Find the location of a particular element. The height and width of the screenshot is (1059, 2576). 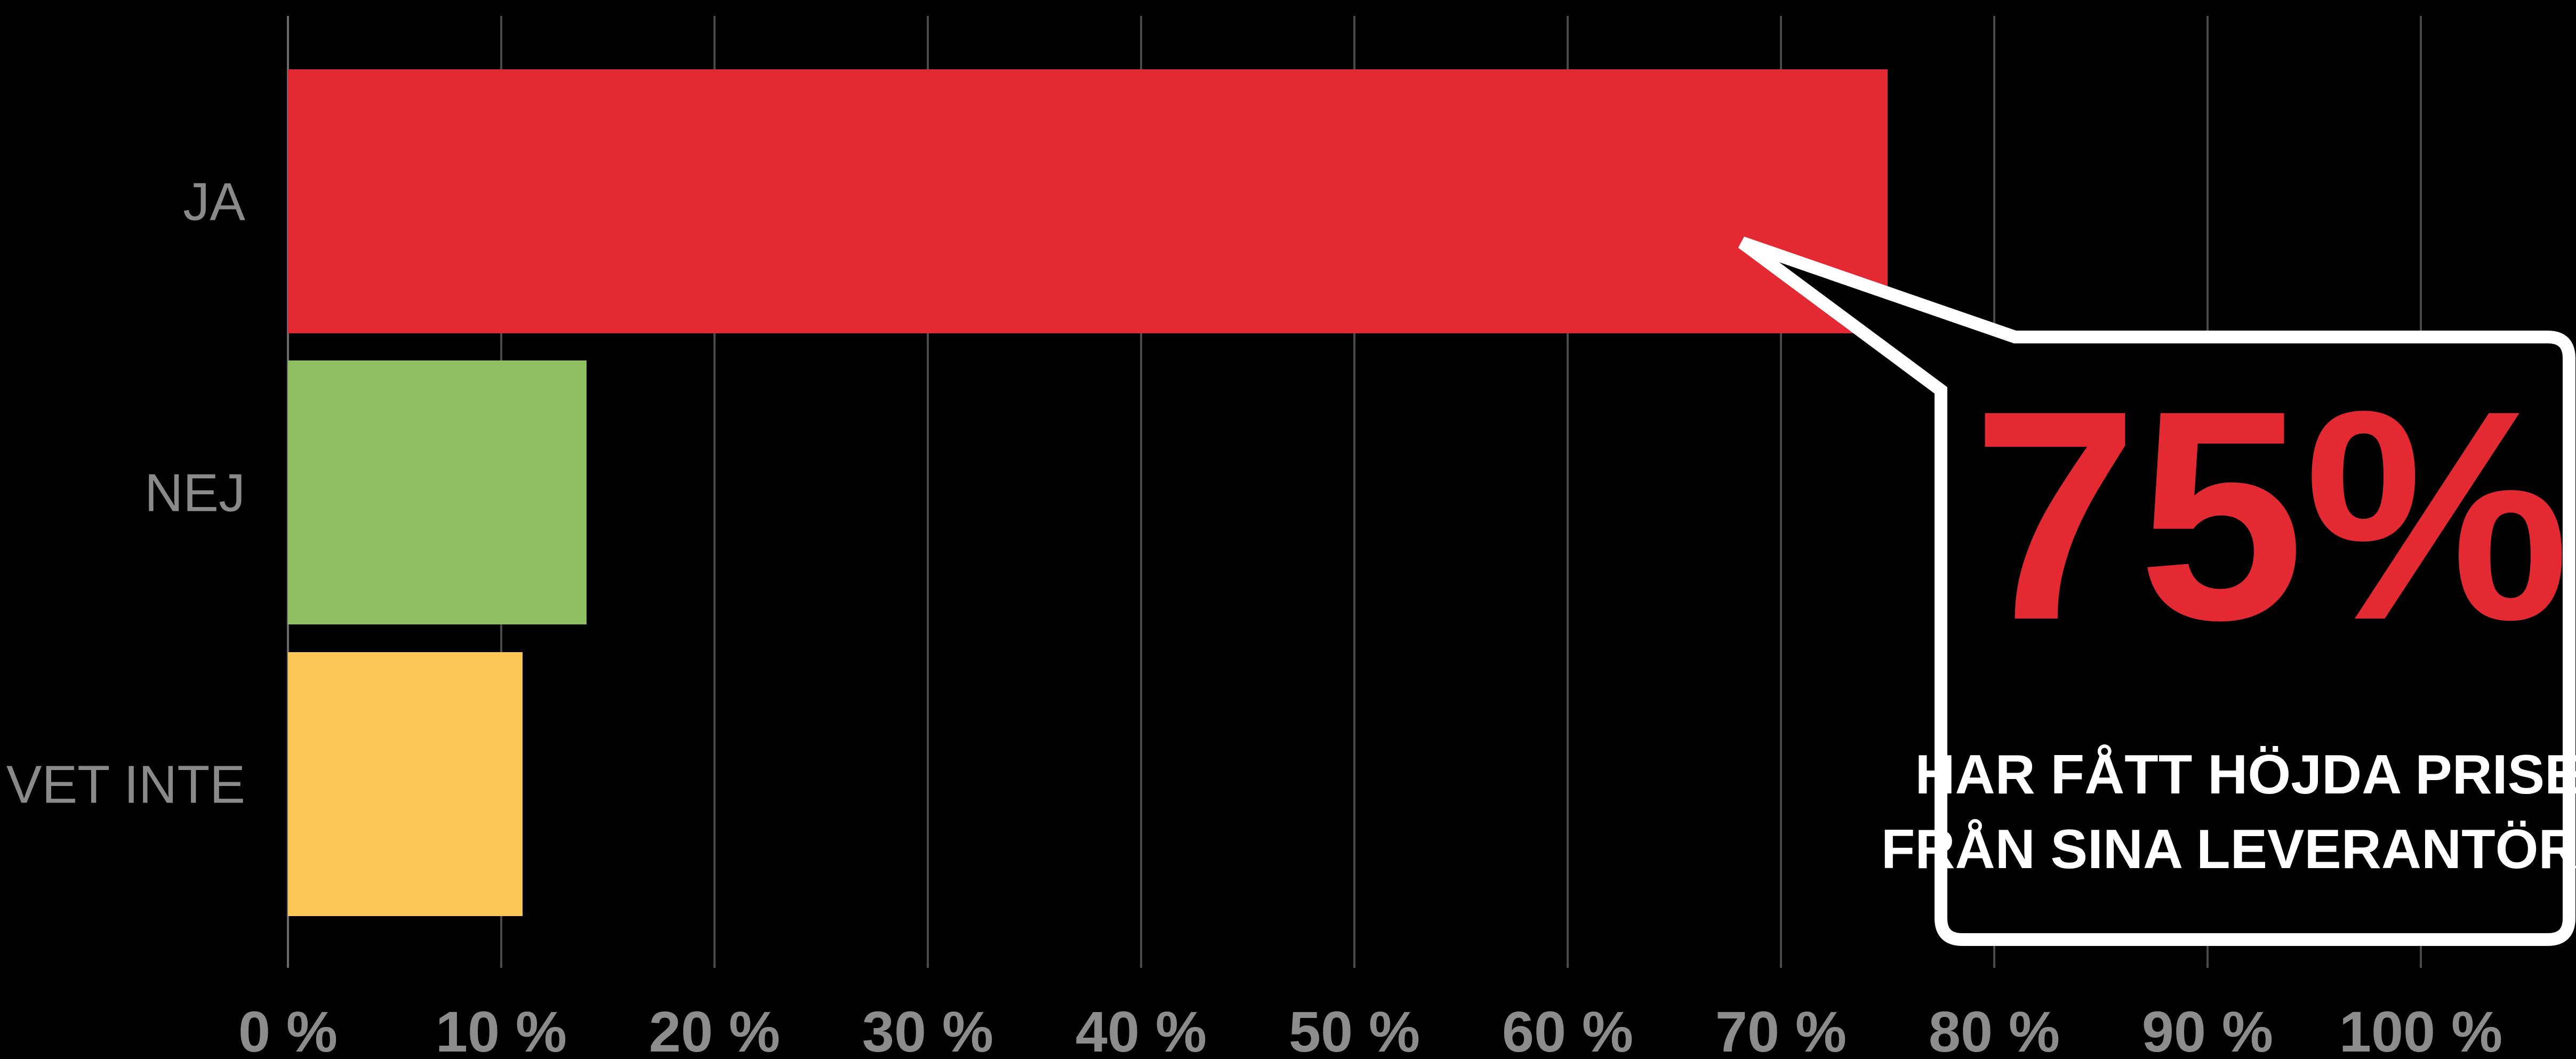

tick-label-100: 100 % is located at coordinates (2421, 1029).